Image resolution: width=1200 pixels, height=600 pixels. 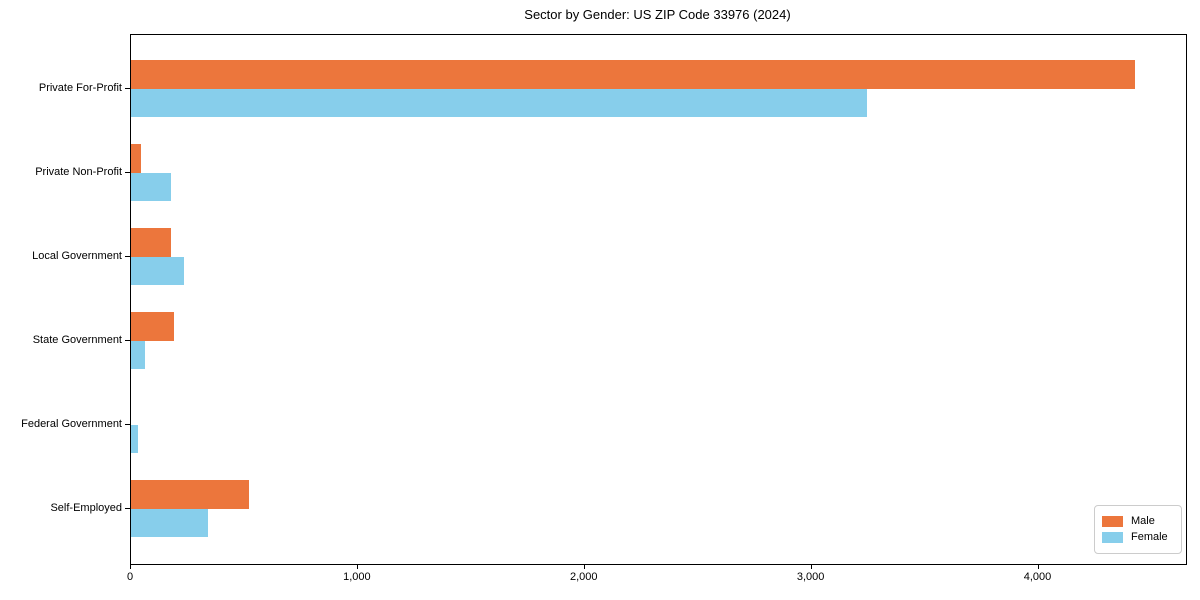 What do you see at coordinates (86, 507) in the screenshot?
I see `y-axis-label: Self-Employed` at bounding box center [86, 507].